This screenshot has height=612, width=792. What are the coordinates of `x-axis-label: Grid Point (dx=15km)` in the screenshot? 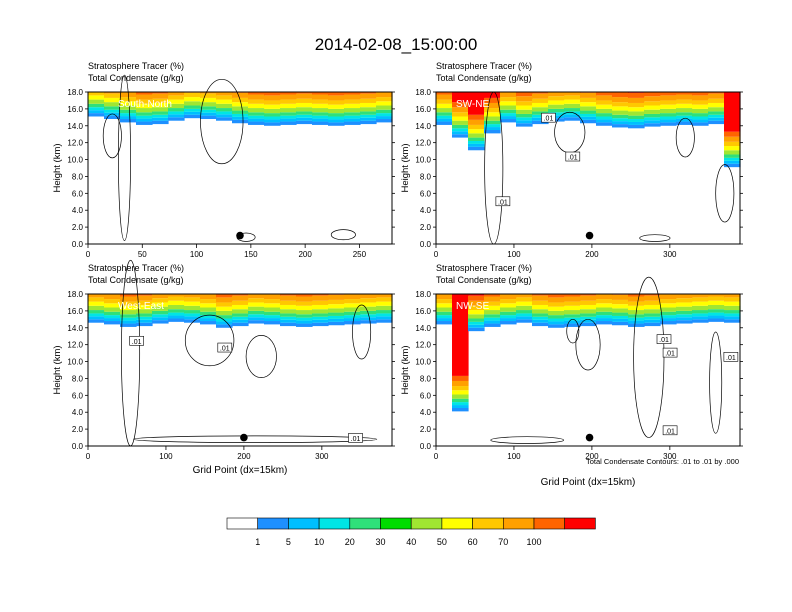 It's located at (240, 470).